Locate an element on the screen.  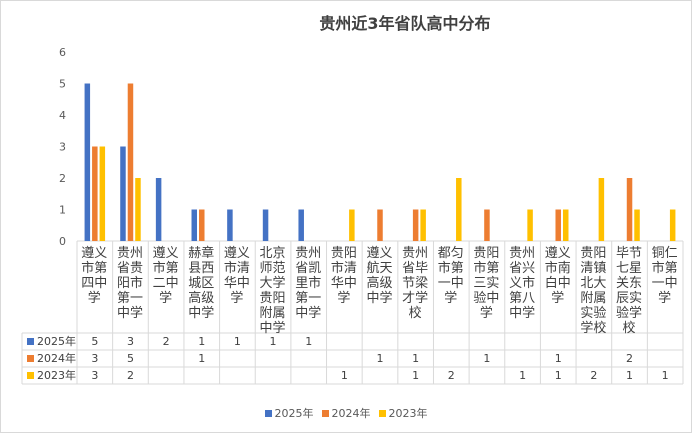
legend: 2025年 2024年 2023年 is located at coordinates (346, 413).